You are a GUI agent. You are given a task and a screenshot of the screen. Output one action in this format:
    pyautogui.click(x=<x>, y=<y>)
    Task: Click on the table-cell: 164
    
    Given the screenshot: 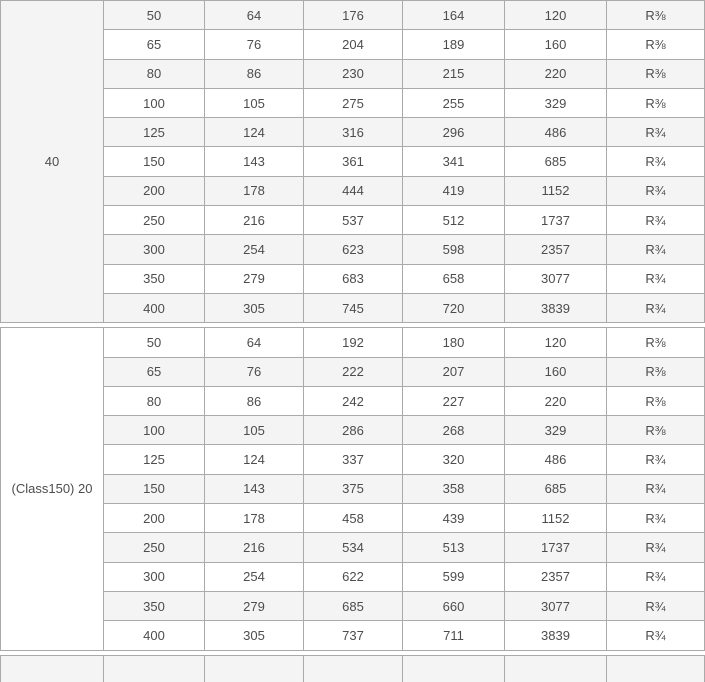 What is the action you would take?
    pyautogui.click(x=453, y=15)
    